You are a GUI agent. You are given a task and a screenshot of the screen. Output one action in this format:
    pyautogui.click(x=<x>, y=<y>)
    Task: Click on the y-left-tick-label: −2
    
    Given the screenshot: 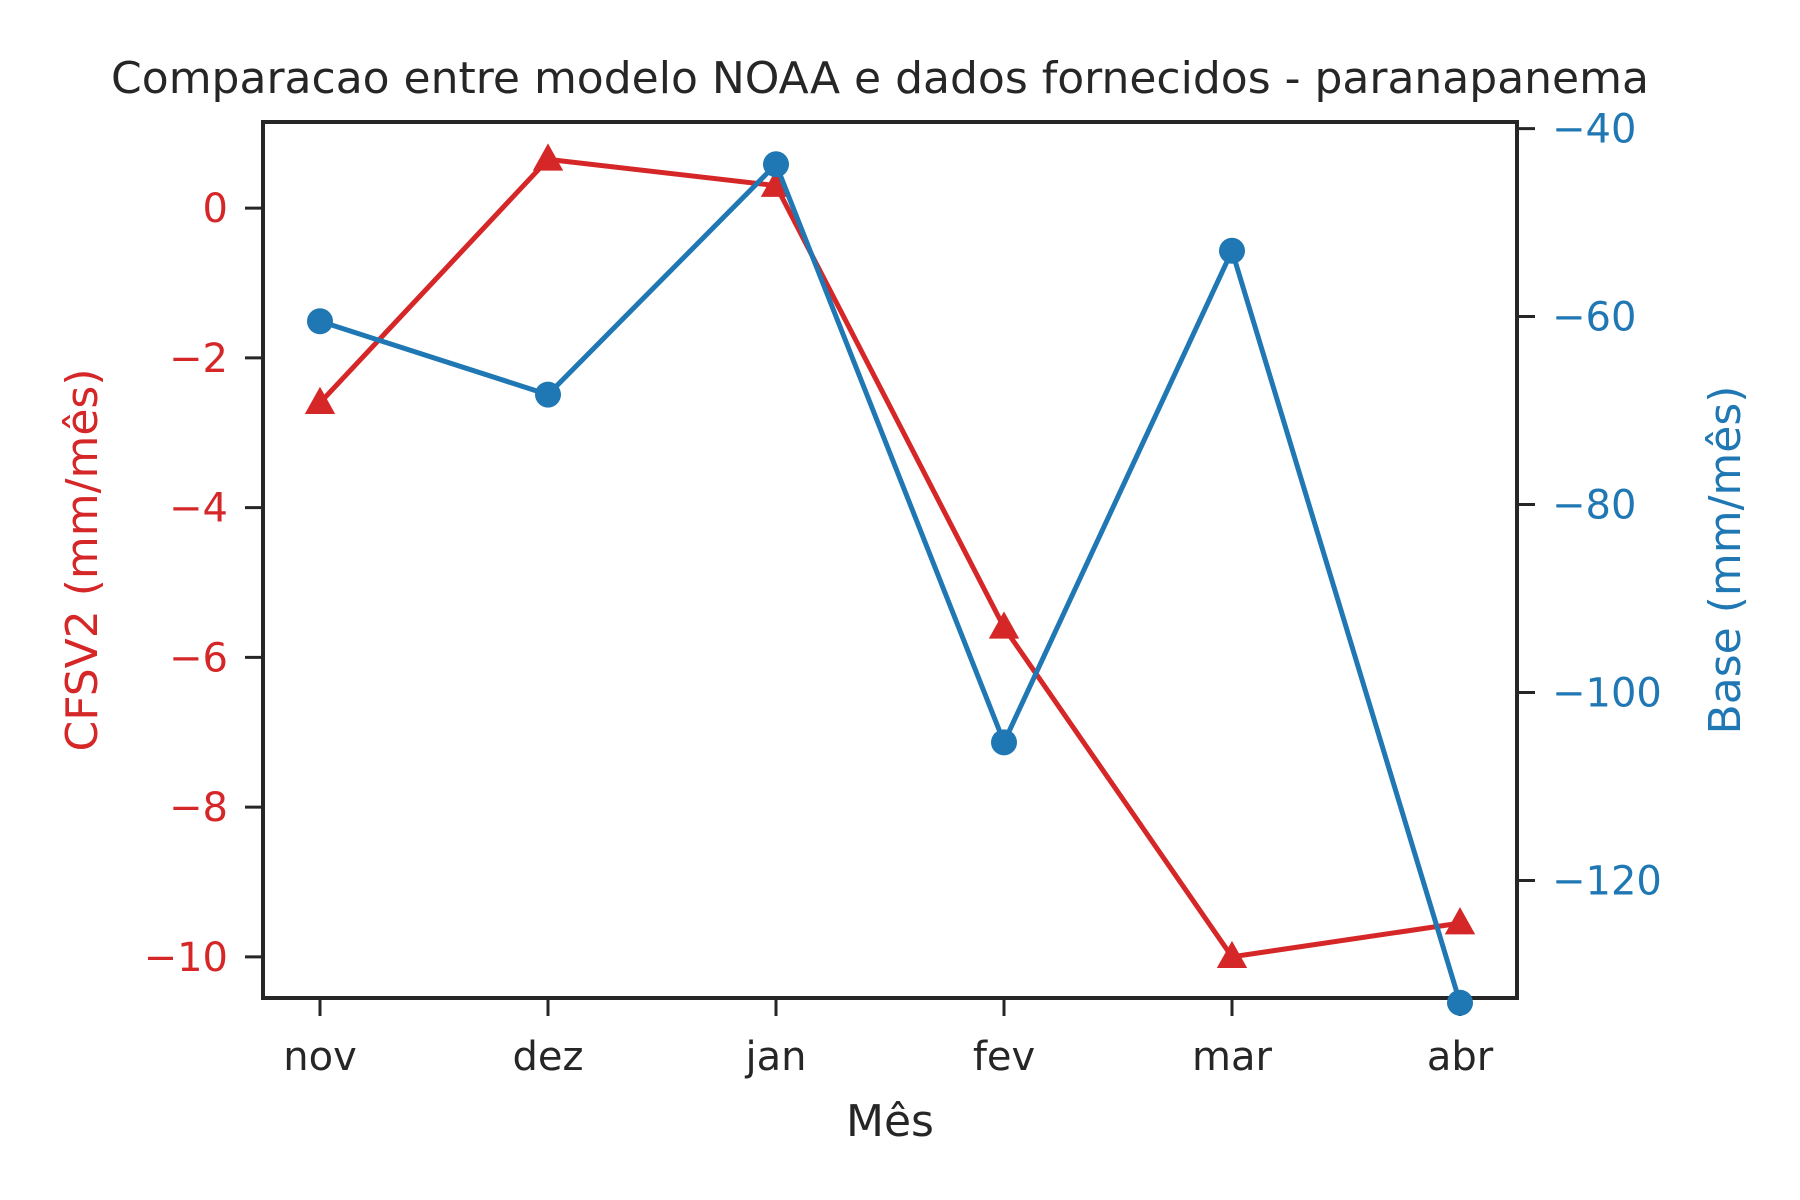 What is the action you would take?
    pyautogui.click(x=198, y=359)
    